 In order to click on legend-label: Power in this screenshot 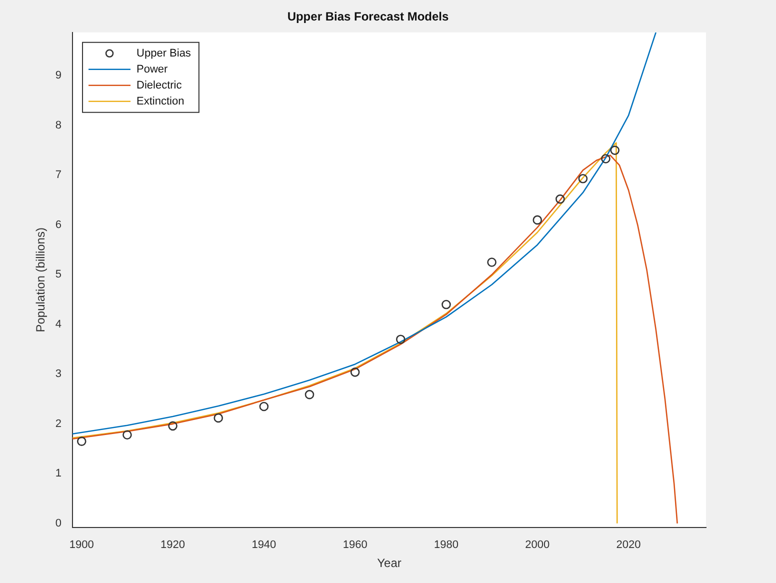, I will do `click(152, 69)`.